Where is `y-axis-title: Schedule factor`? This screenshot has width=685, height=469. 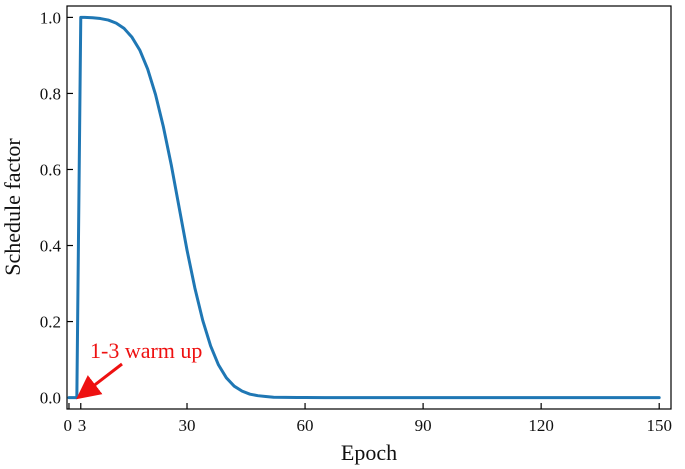 y-axis-title: Schedule factor is located at coordinates (12, 207).